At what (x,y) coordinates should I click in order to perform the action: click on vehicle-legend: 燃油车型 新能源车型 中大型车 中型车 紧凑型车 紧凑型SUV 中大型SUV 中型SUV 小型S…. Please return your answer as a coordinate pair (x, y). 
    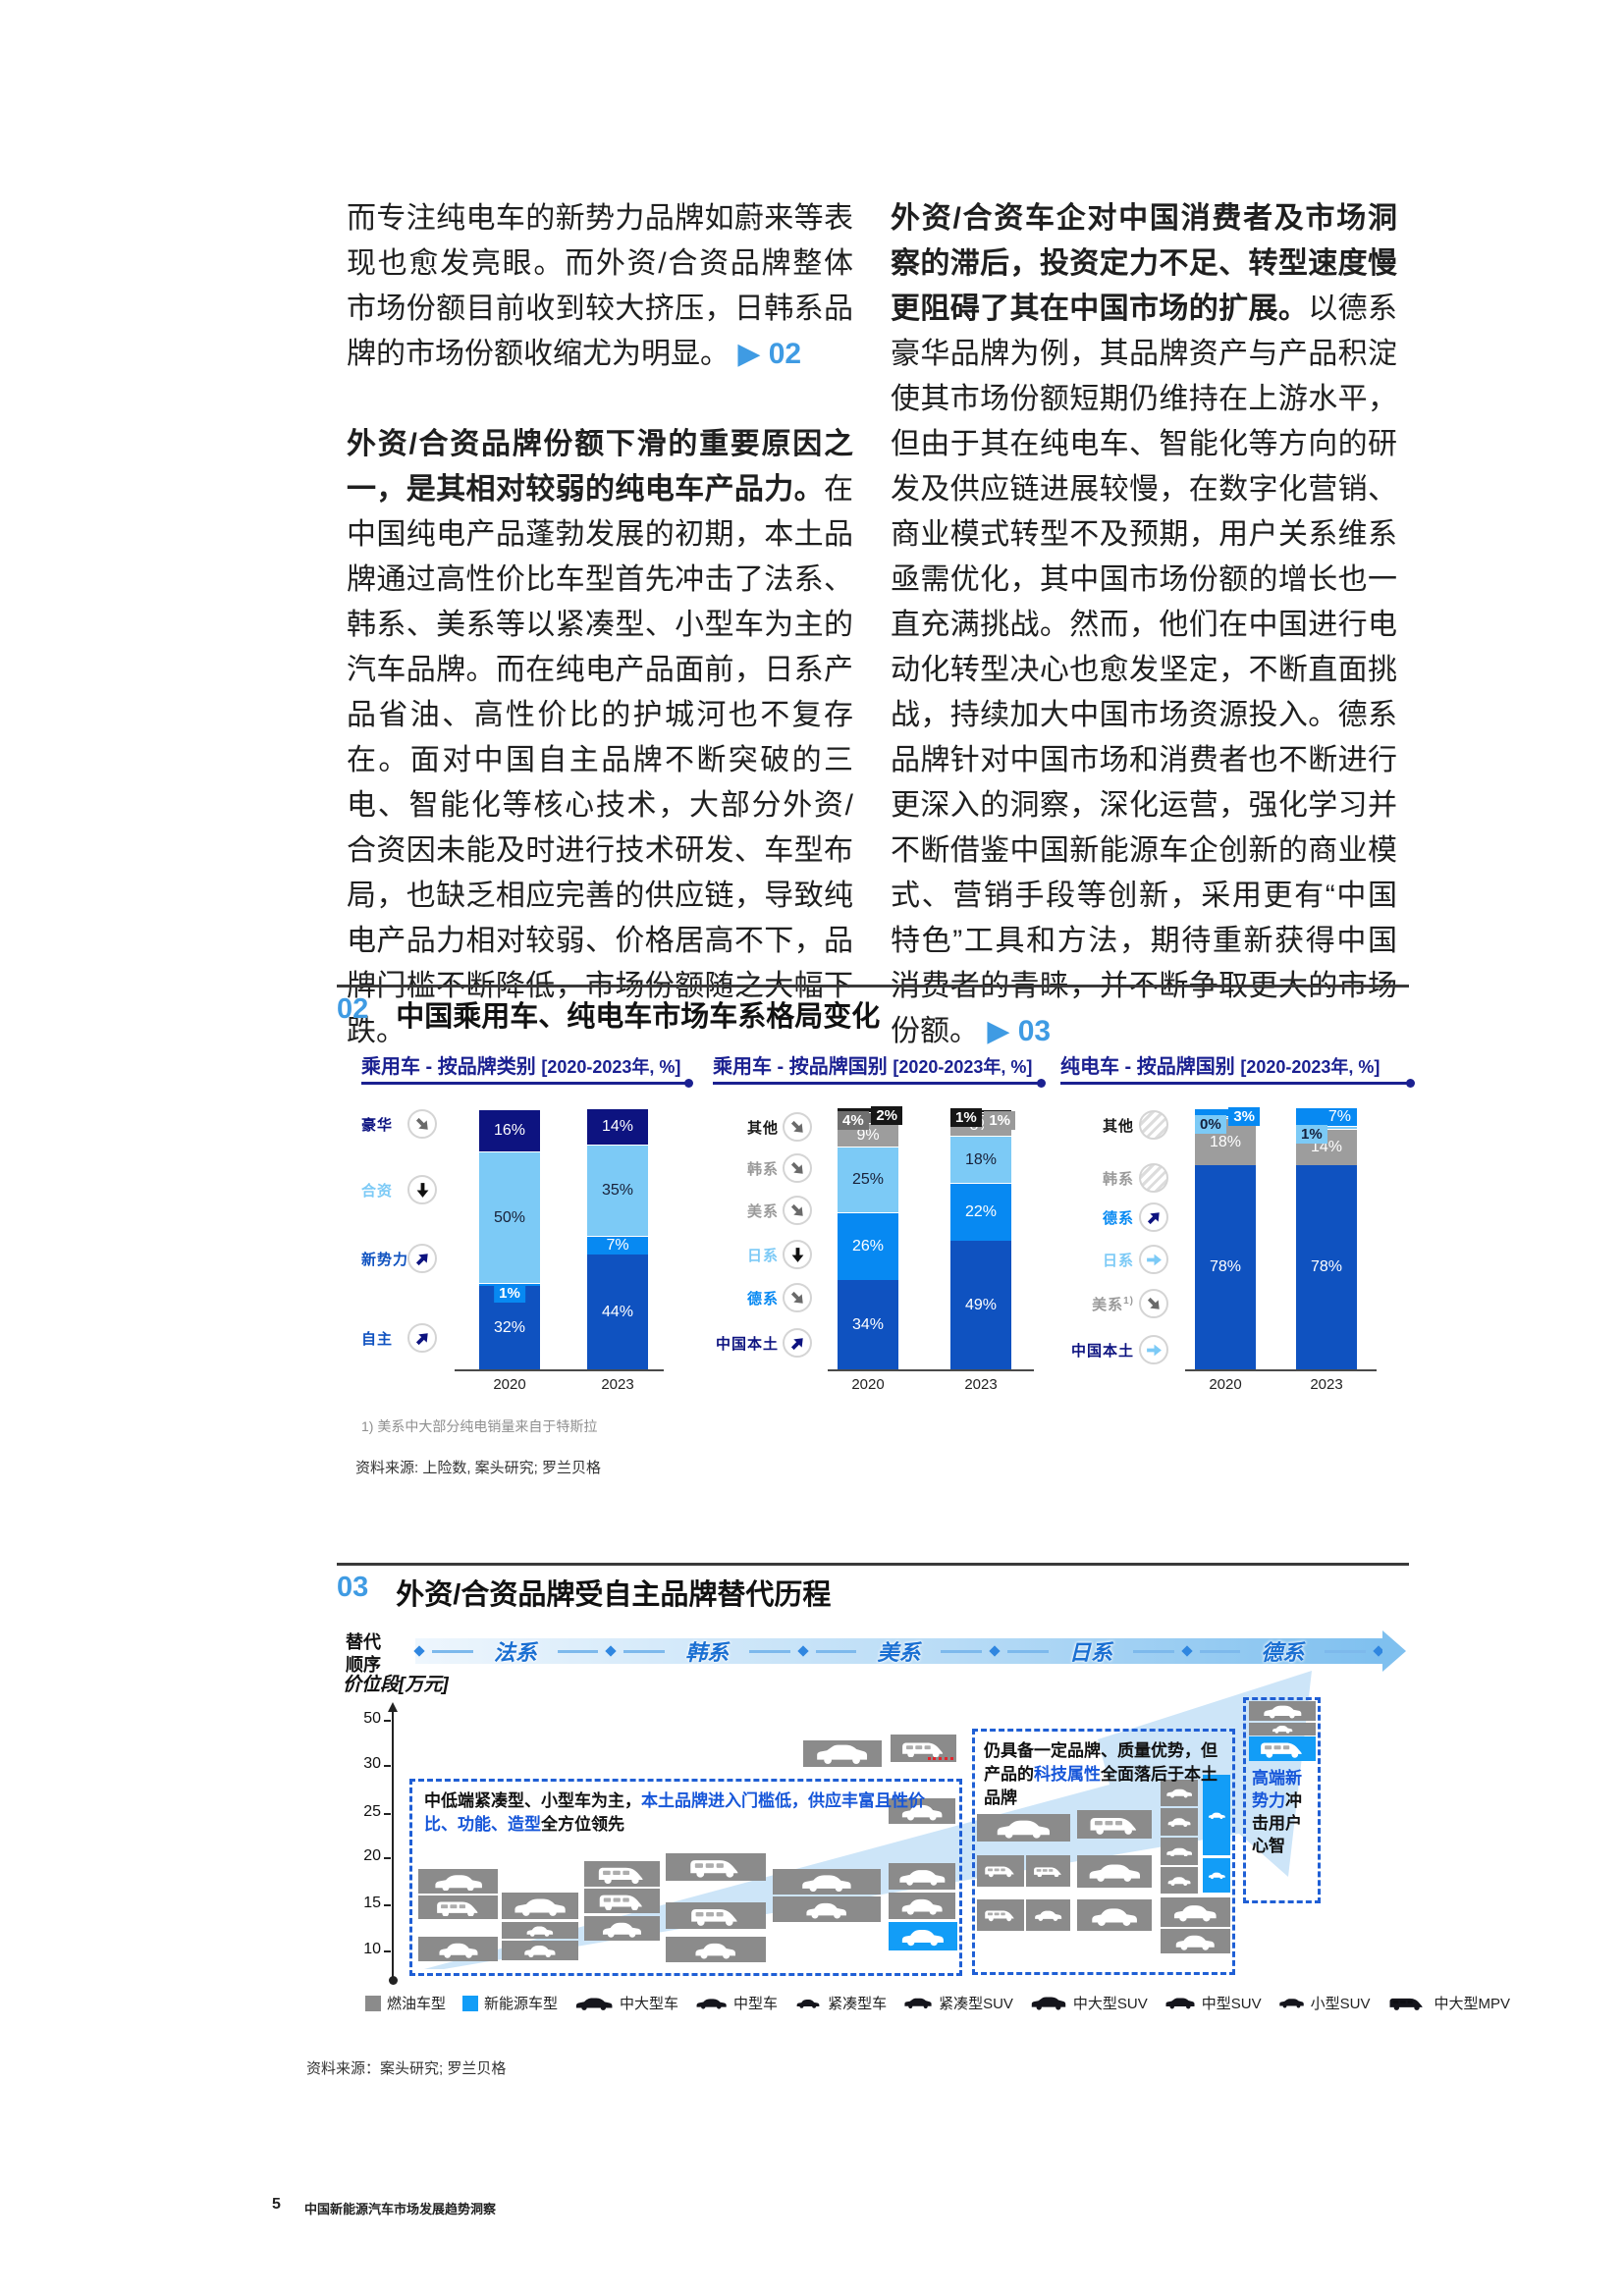
    Looking at the image, I should click on (937, 2003).